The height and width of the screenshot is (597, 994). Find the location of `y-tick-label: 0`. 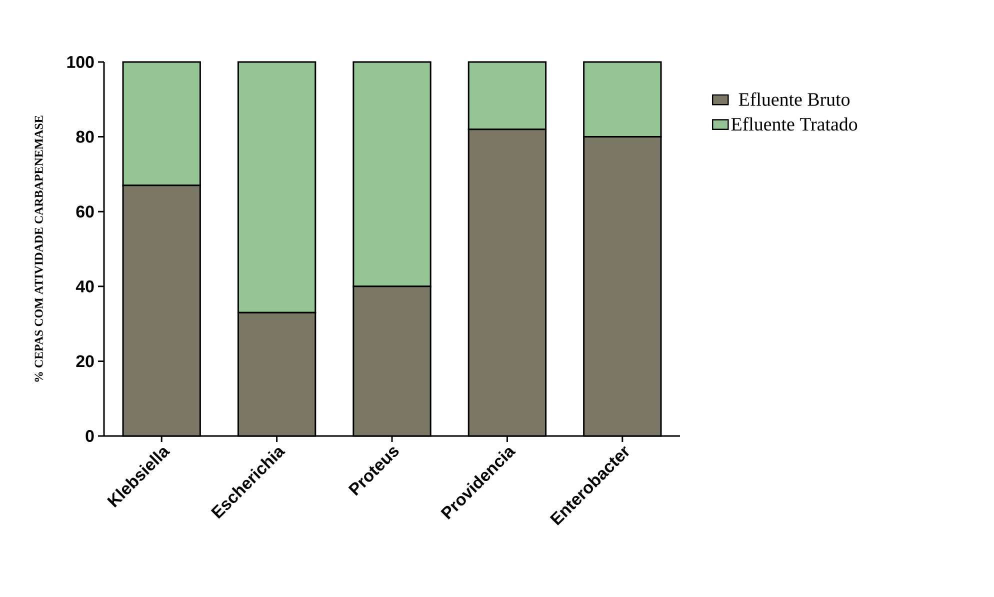

y-tick-label: 0 is located at coordinates (90, 436).